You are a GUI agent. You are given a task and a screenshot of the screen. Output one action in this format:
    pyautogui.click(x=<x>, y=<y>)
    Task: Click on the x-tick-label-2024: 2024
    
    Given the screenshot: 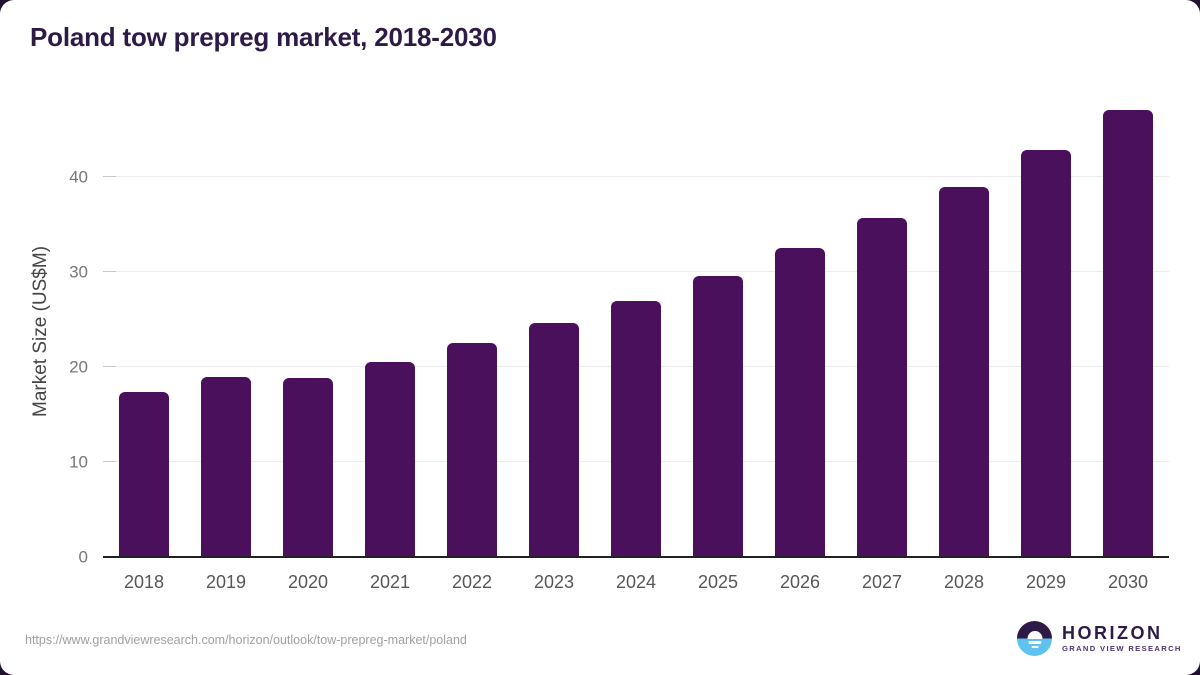 What is the action you would take?
    pyautogui.click(x=636, y=582)
    